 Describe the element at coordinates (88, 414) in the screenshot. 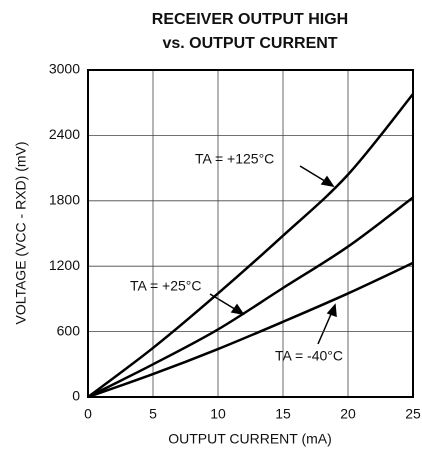

I see `x-tick-label: 0` at that location.